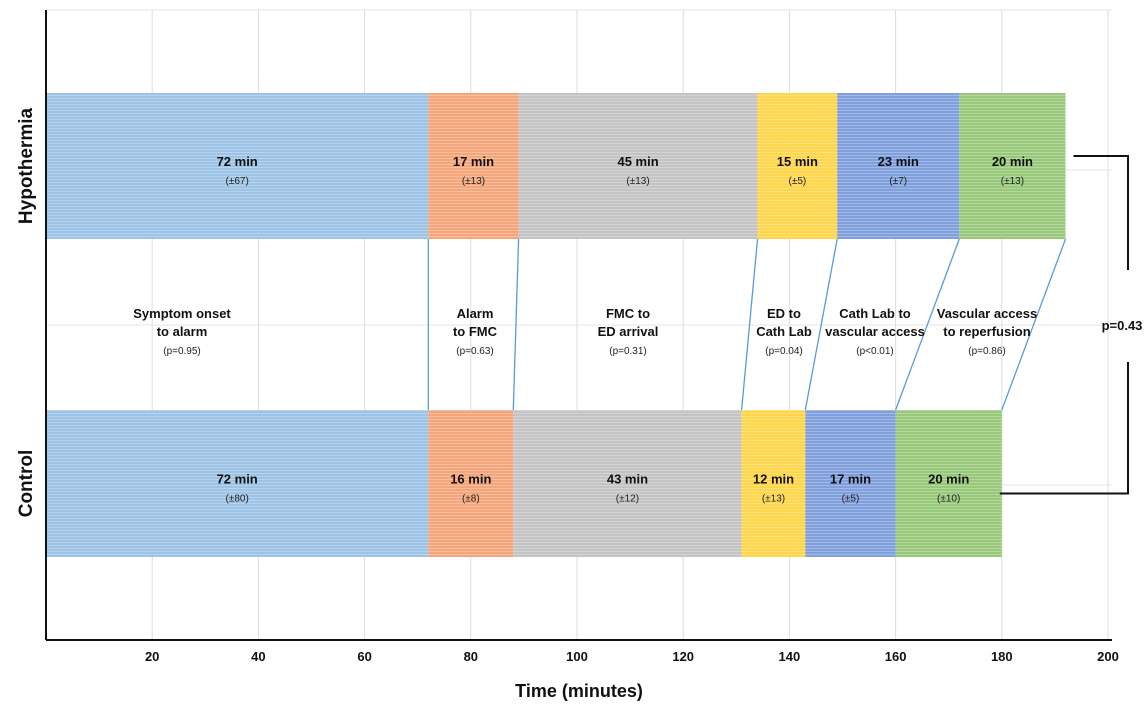  What do you see at coordinates (579, 691) in the screenshot?
I see `x-axis-title: Time (minutes)` at bounding box center [579, 691].